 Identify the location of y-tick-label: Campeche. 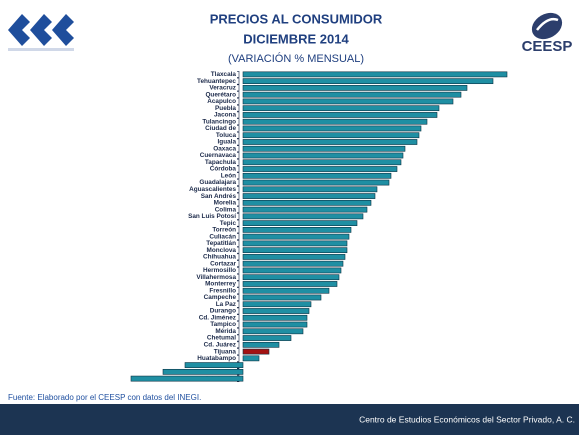
(220, 297).